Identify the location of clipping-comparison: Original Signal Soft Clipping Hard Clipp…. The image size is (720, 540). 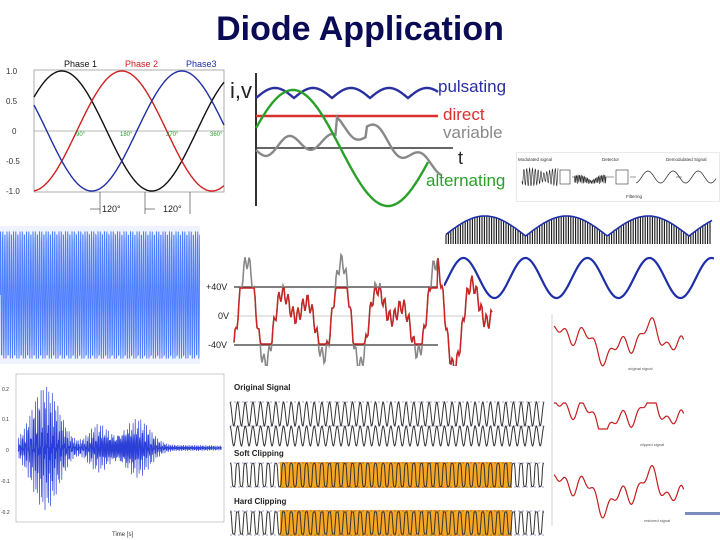
(387, 459).